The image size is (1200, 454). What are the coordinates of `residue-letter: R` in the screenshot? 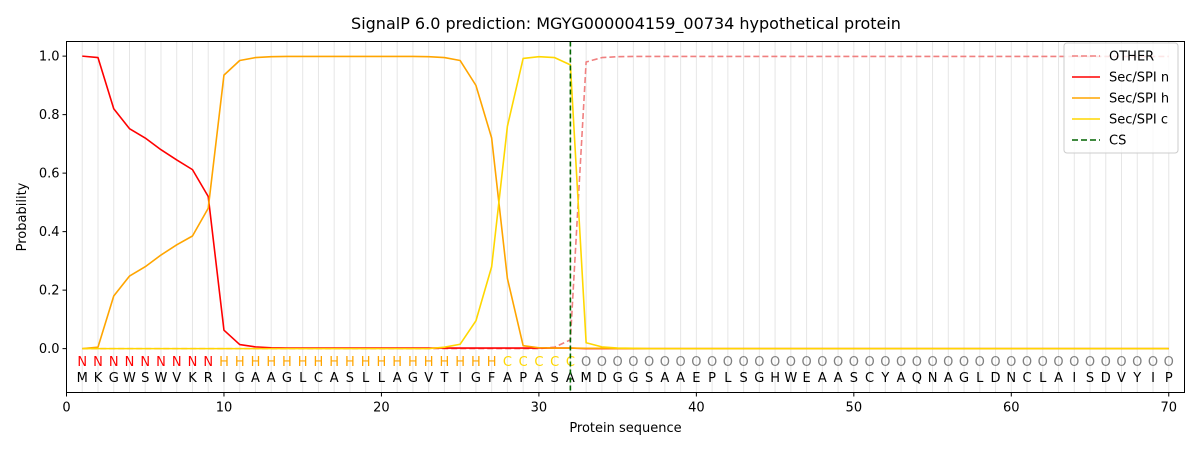 It's located at (208, 378).